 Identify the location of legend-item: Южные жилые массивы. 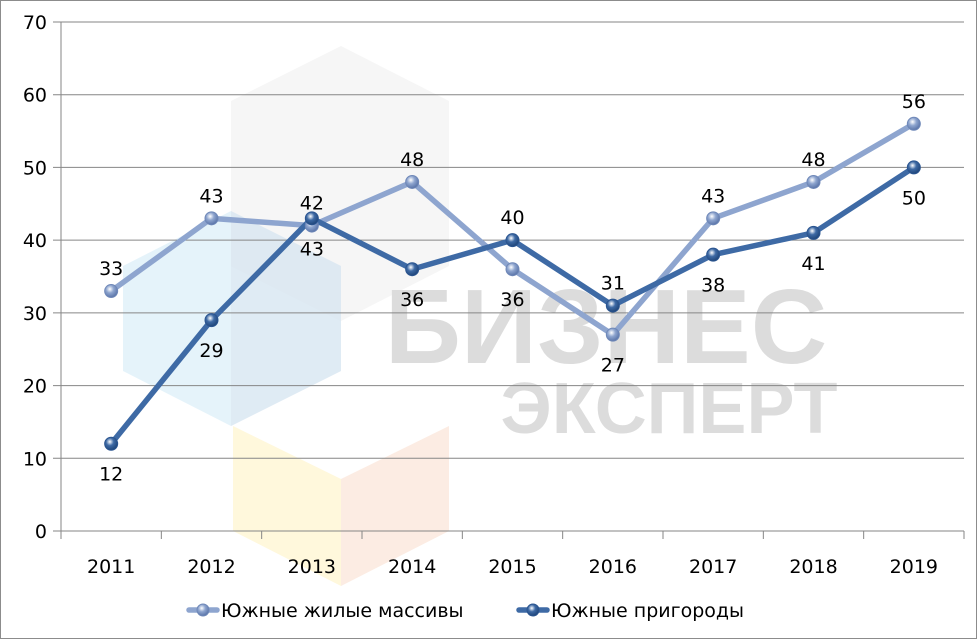
(325, 611).